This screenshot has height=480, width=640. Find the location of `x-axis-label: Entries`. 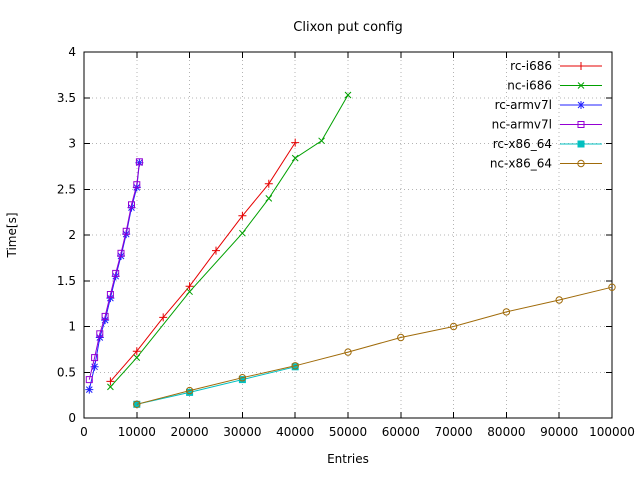

x-axis-label: Entries is located at coordinates (348, 459).